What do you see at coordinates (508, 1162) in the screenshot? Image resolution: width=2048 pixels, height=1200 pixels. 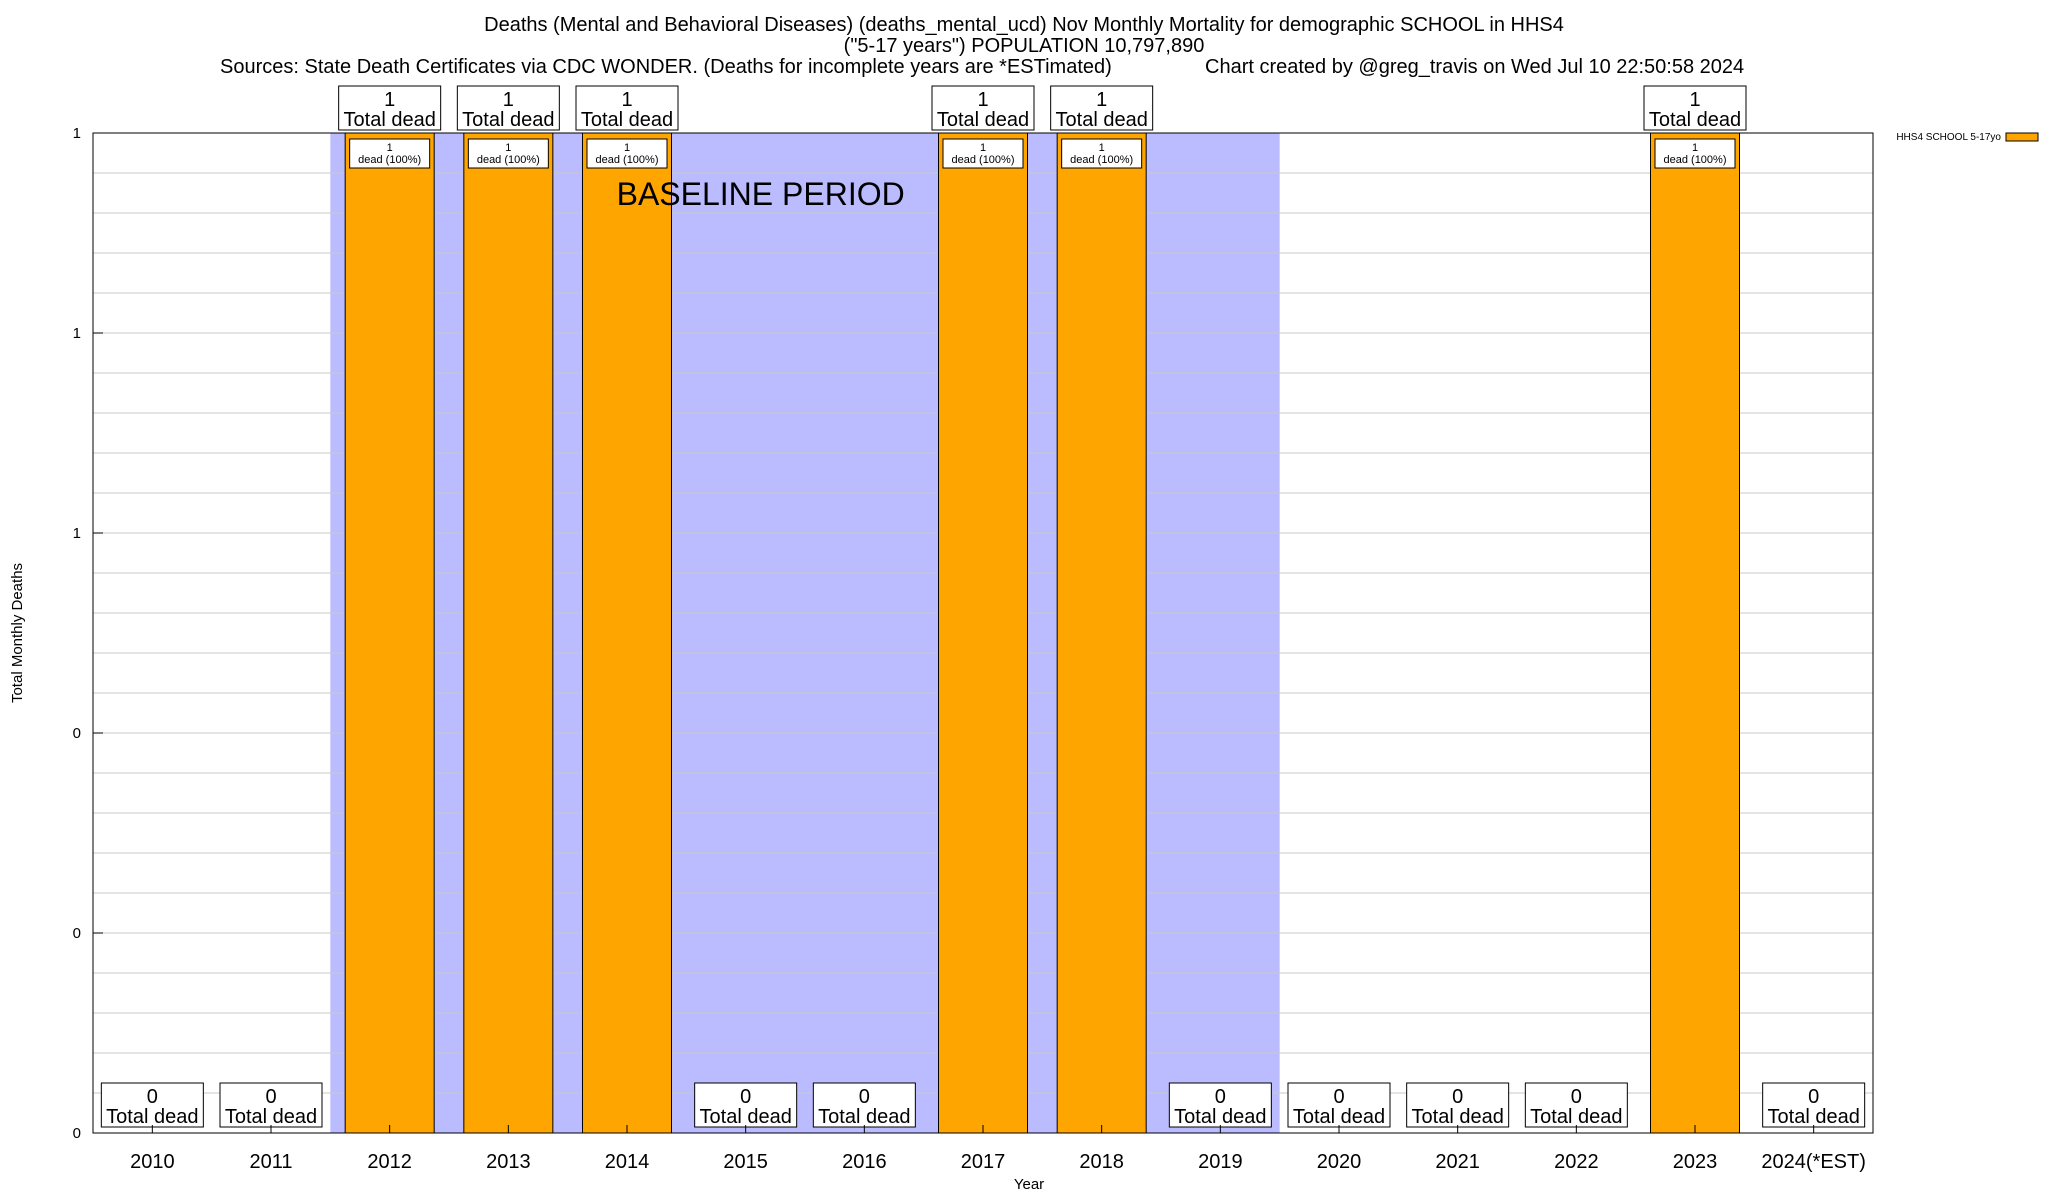 I see `x-tick-label: 2013` at bounding box center [508, 1162].